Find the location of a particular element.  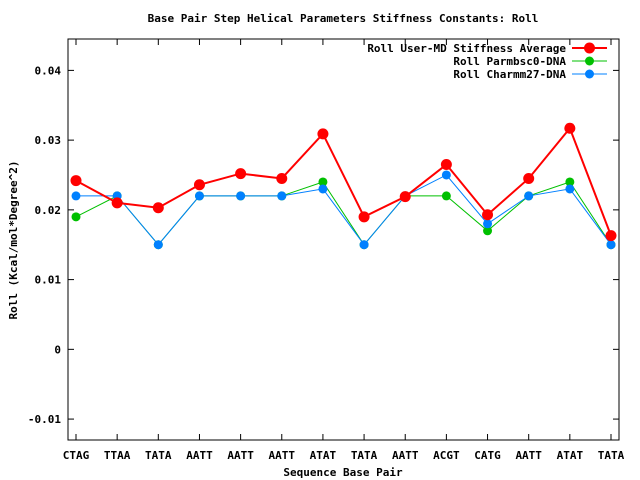

legend-label: Roll User-MD Stiffness Average is located at coordinates (466, 48).